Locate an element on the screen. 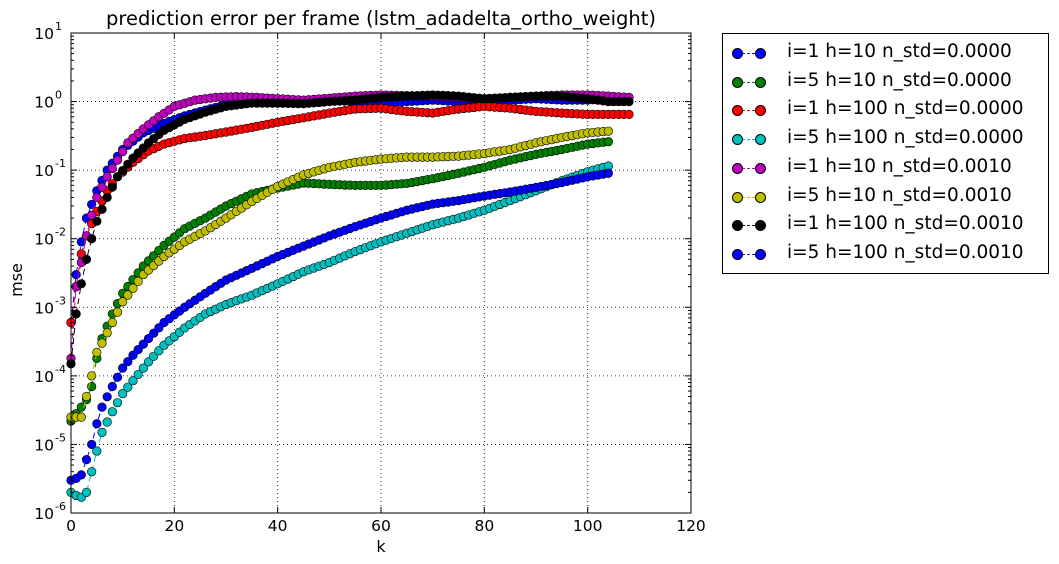 The height and width of the screenshot is (564, 1059). legend-label: i=1 h=10 n_std=0.0010 is located at coordinates (899, 166).